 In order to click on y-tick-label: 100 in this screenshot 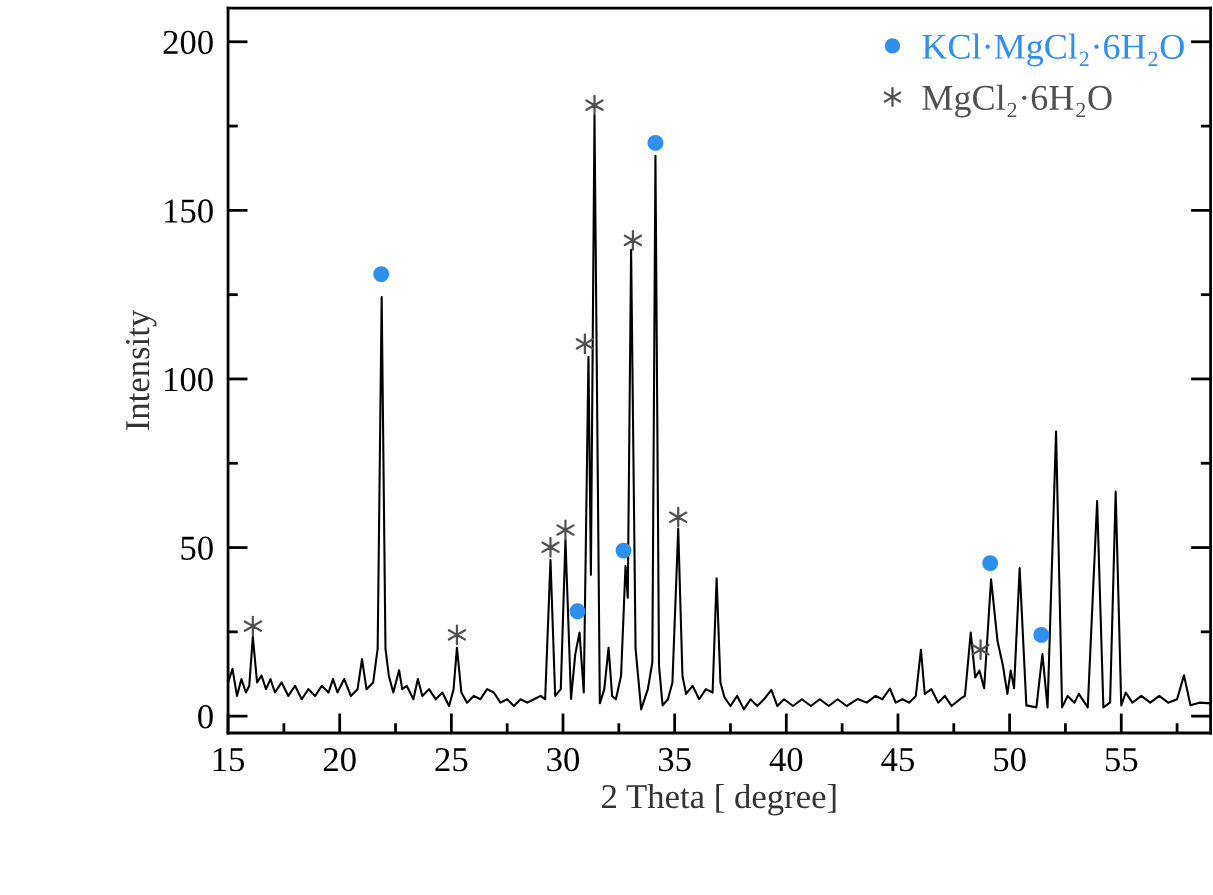, I will do `click(189, 379)`.